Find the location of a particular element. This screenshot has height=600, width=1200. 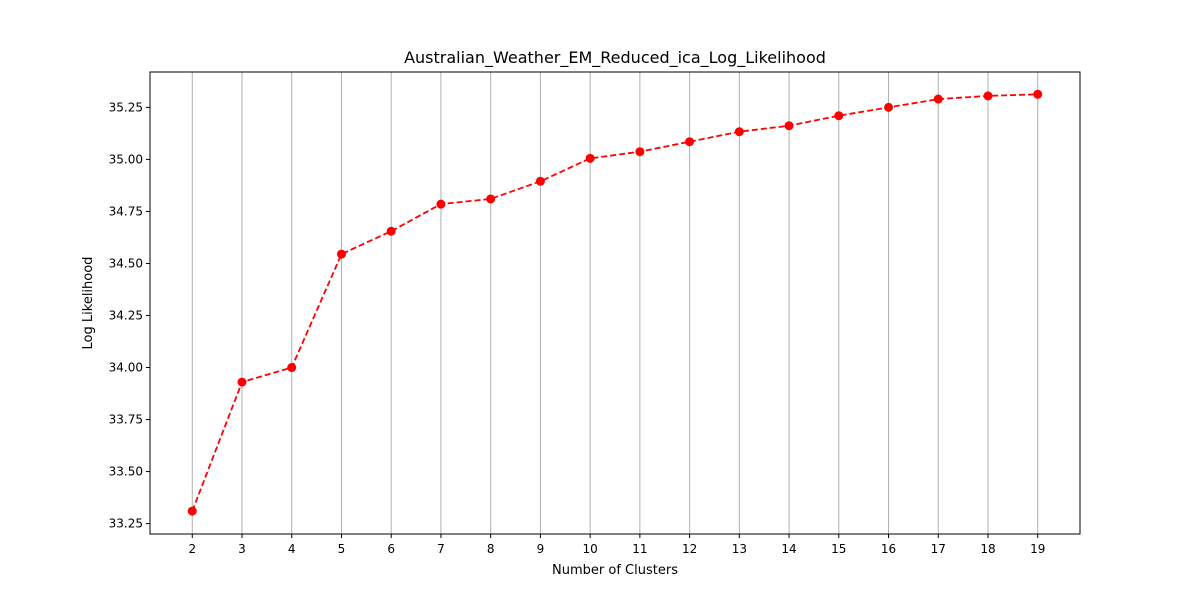

x-tick-label: 16 is located at coordinates (888, 549).